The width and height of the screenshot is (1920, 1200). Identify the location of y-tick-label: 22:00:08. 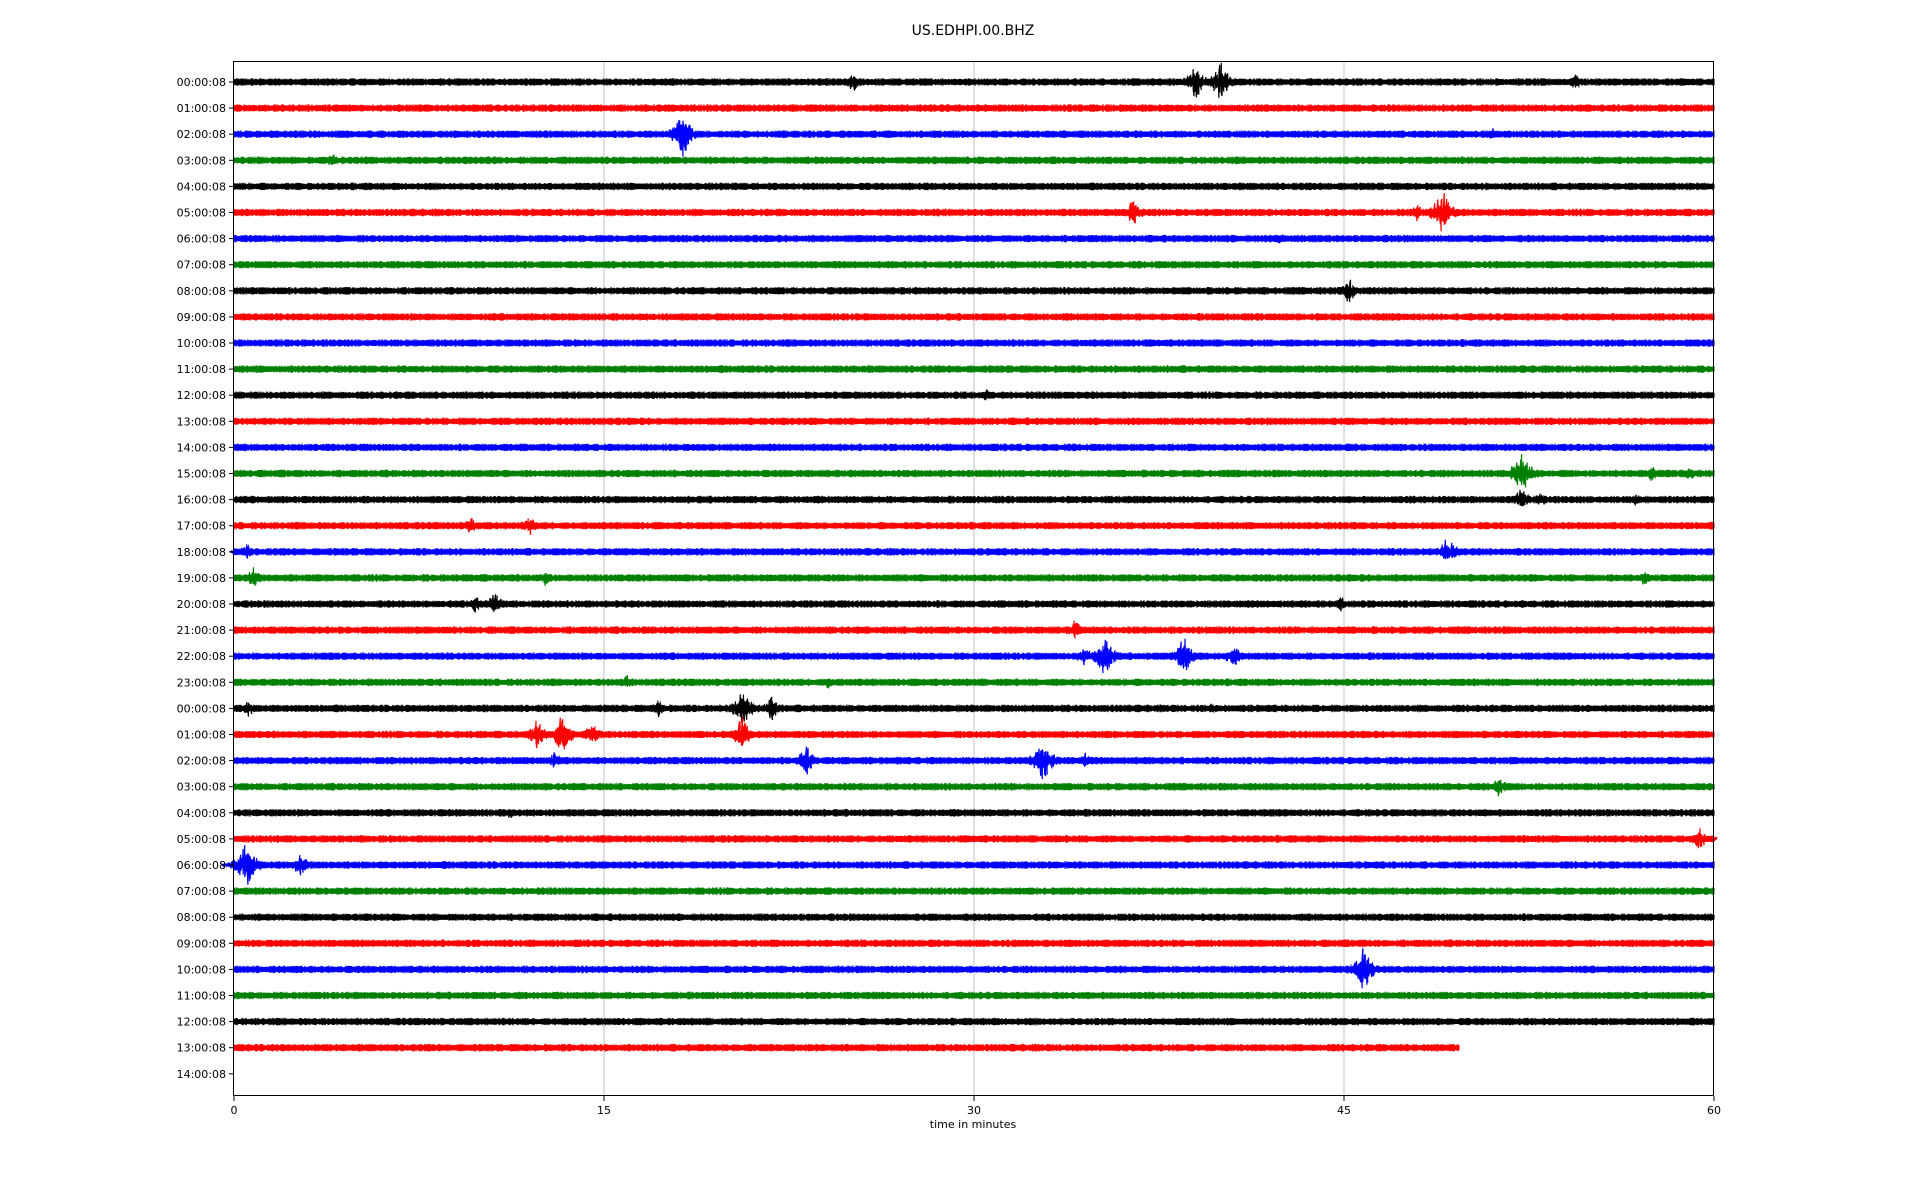
(201, 656).